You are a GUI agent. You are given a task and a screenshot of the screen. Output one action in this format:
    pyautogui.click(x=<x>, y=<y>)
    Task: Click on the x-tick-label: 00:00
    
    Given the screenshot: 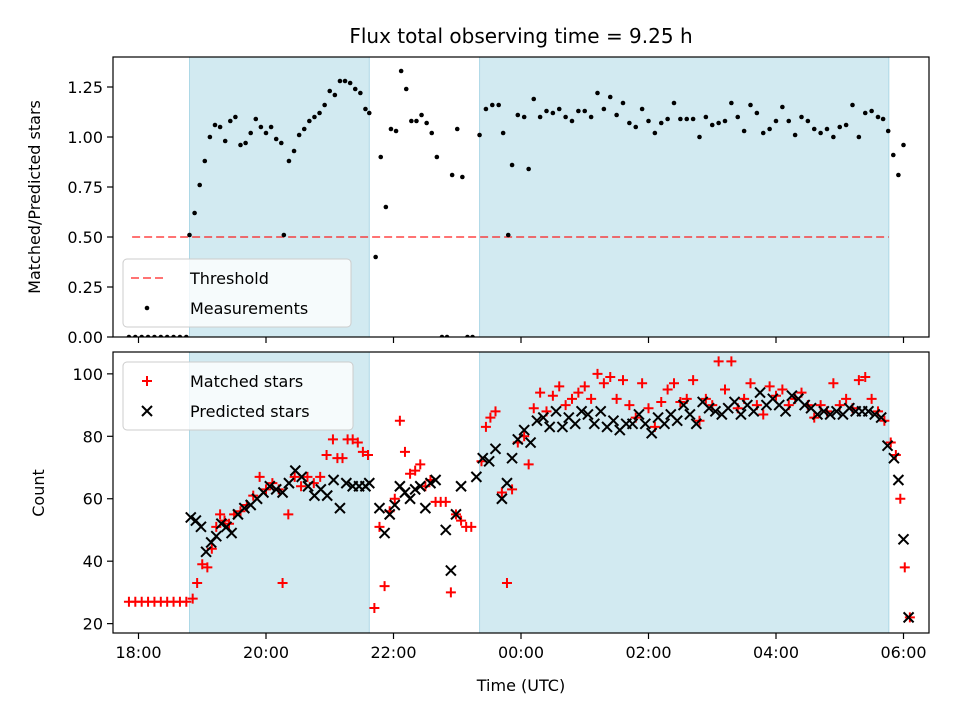 What is the action you would take?
    pyautogui.click(x=521, y=652)
    